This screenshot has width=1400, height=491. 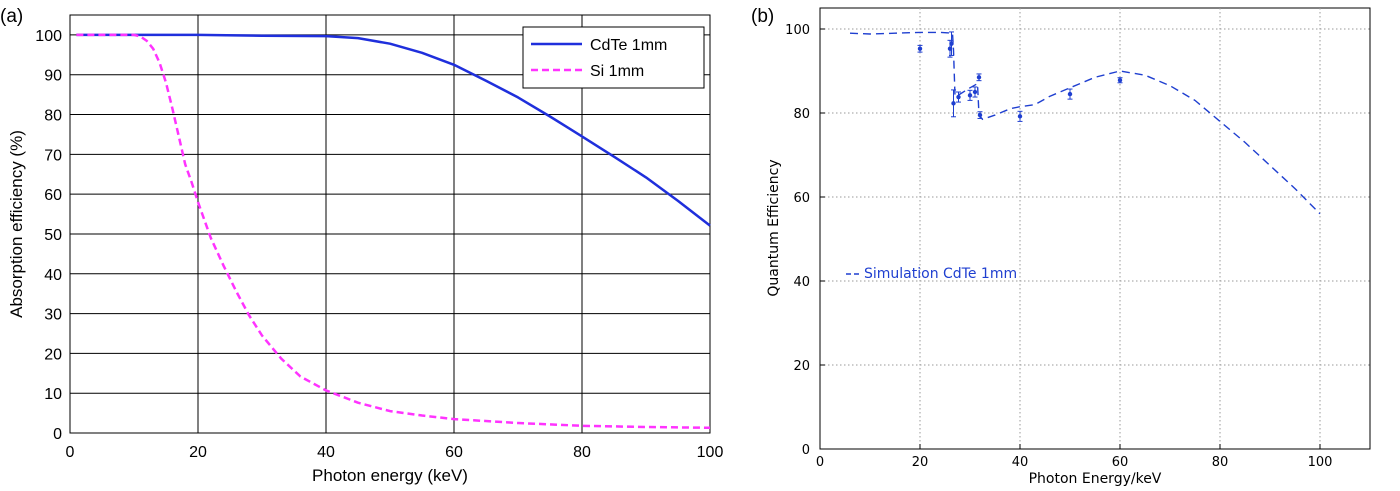 What do you see at coordinates (390, 475) in the screenshot?
I see `x-axis-label-a: Photon energy (keV)` at bounding box center [390, 475].